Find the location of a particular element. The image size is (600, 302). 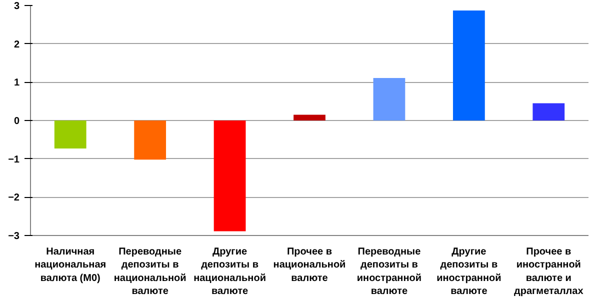

y-tick-label: 2 is located at coordinates (17, 44).